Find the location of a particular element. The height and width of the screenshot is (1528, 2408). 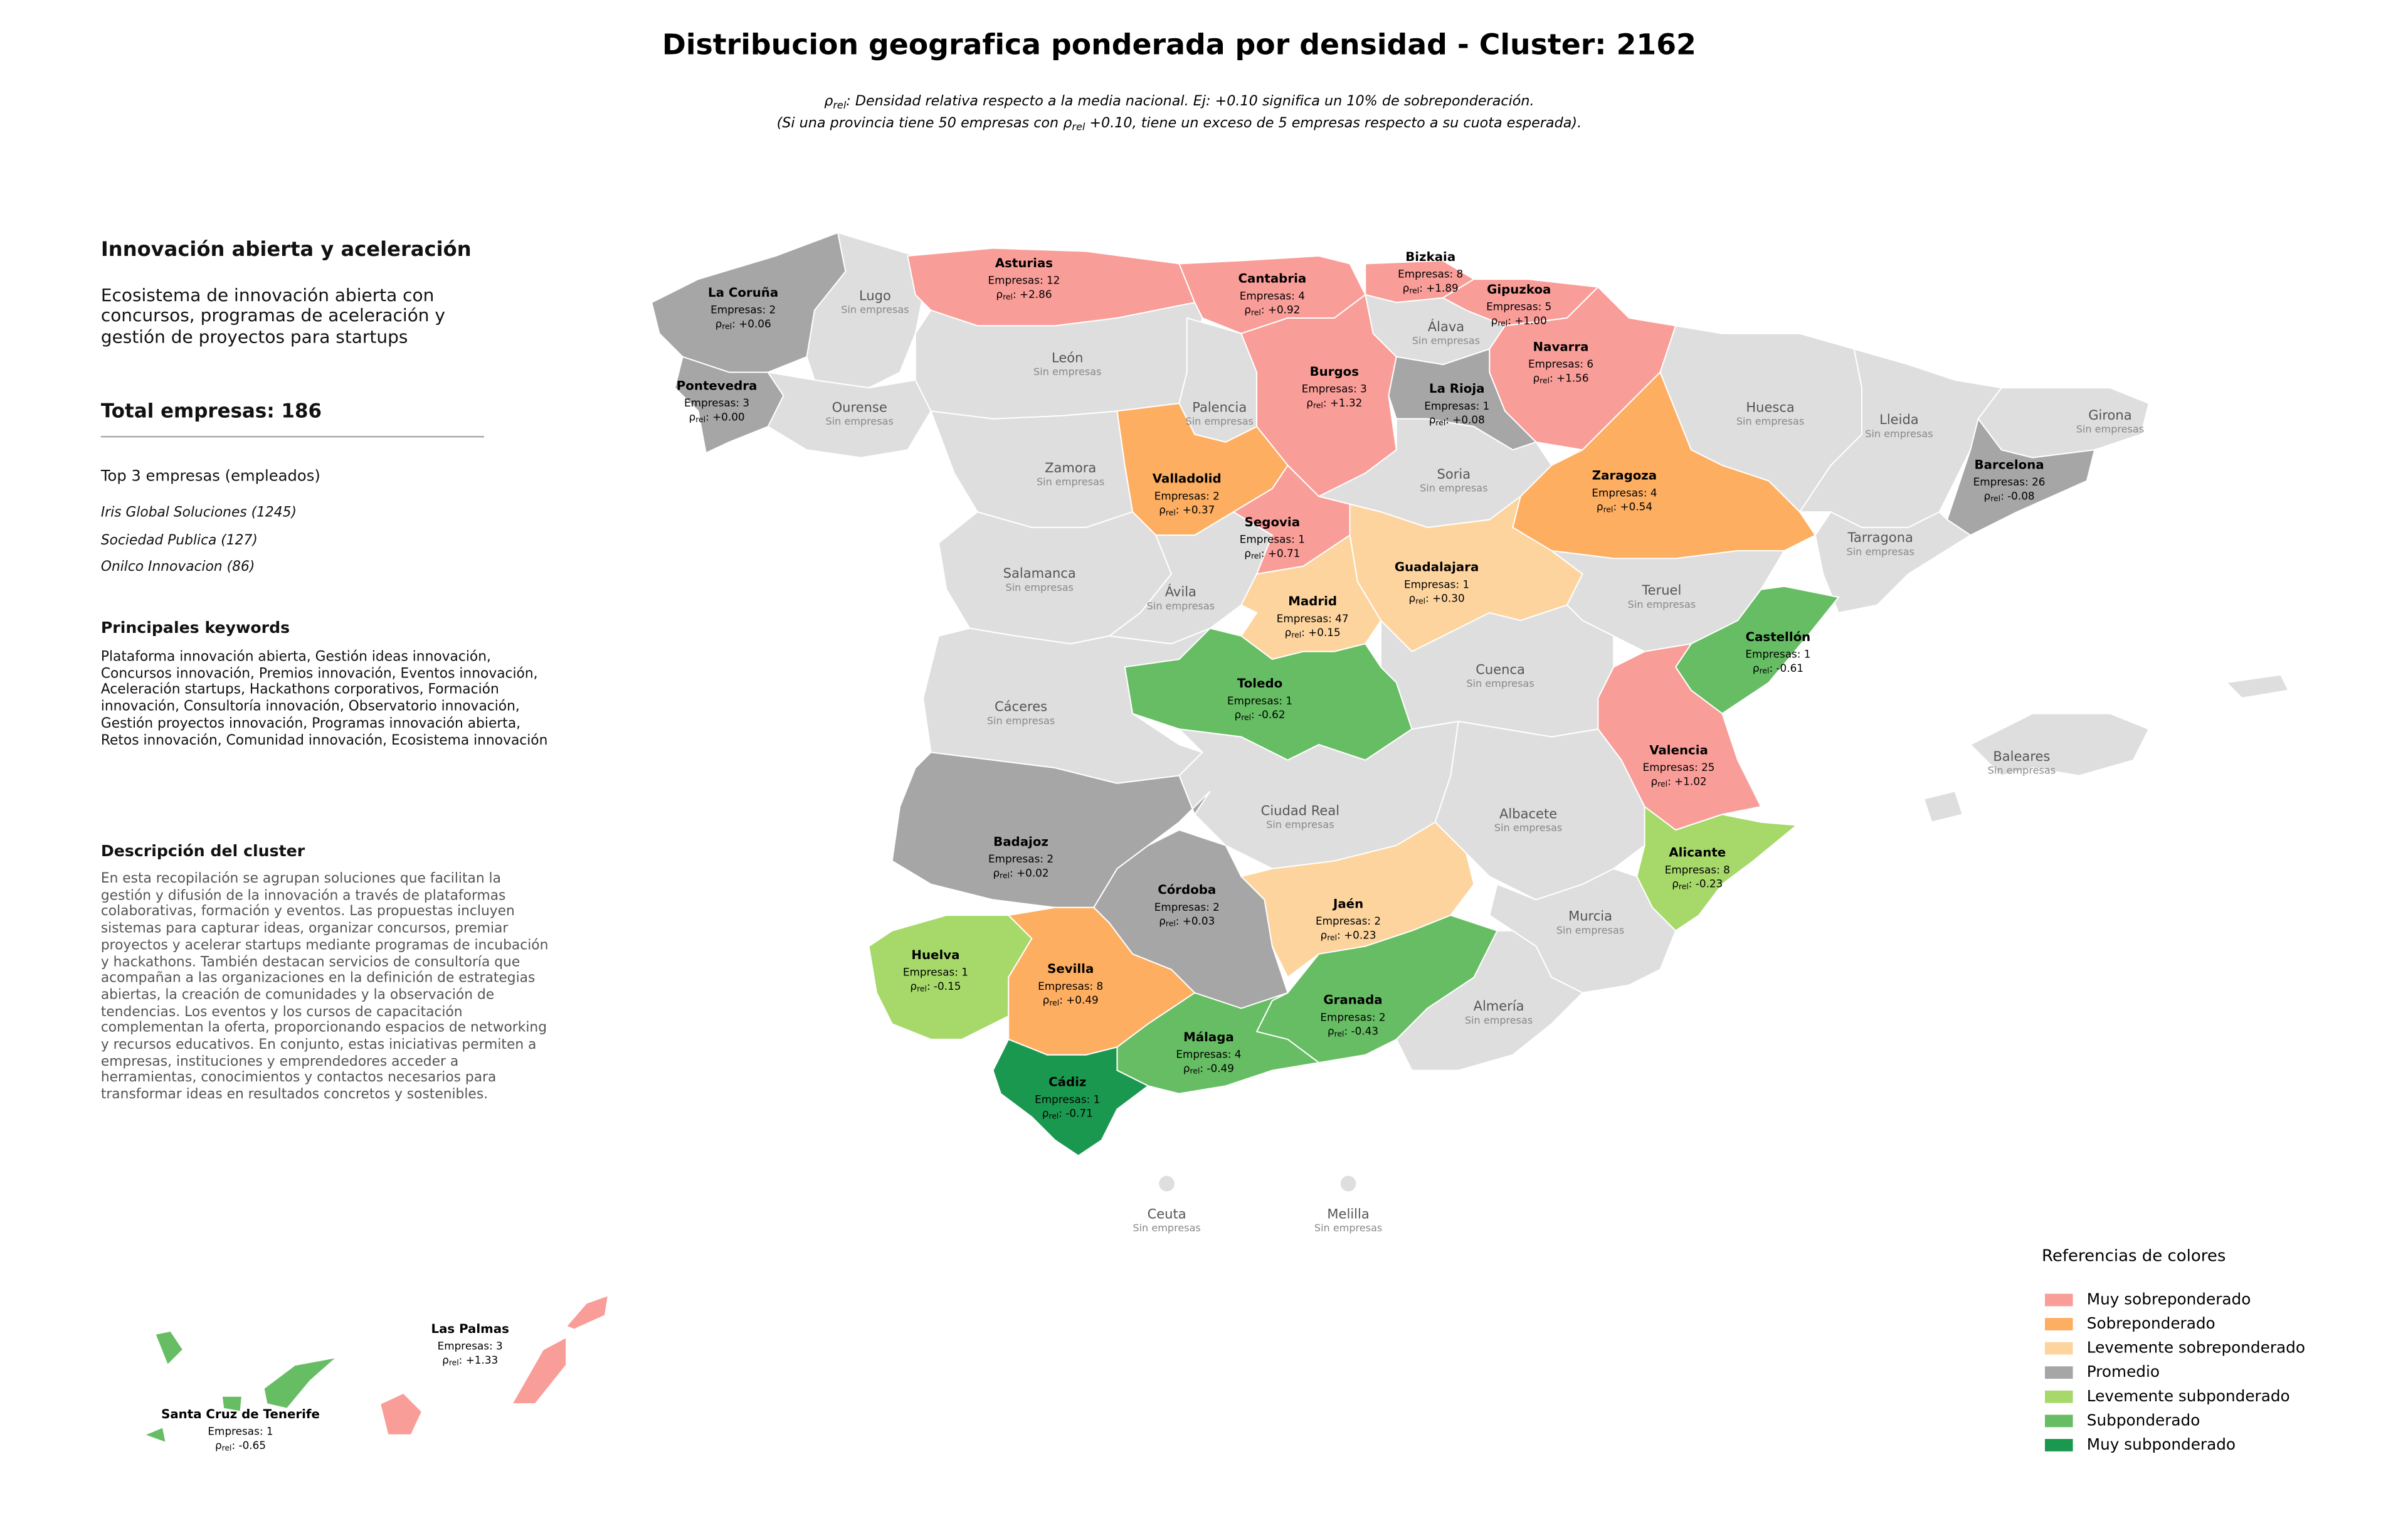

province-name: Ávila is located at coordinates (1180, 592).